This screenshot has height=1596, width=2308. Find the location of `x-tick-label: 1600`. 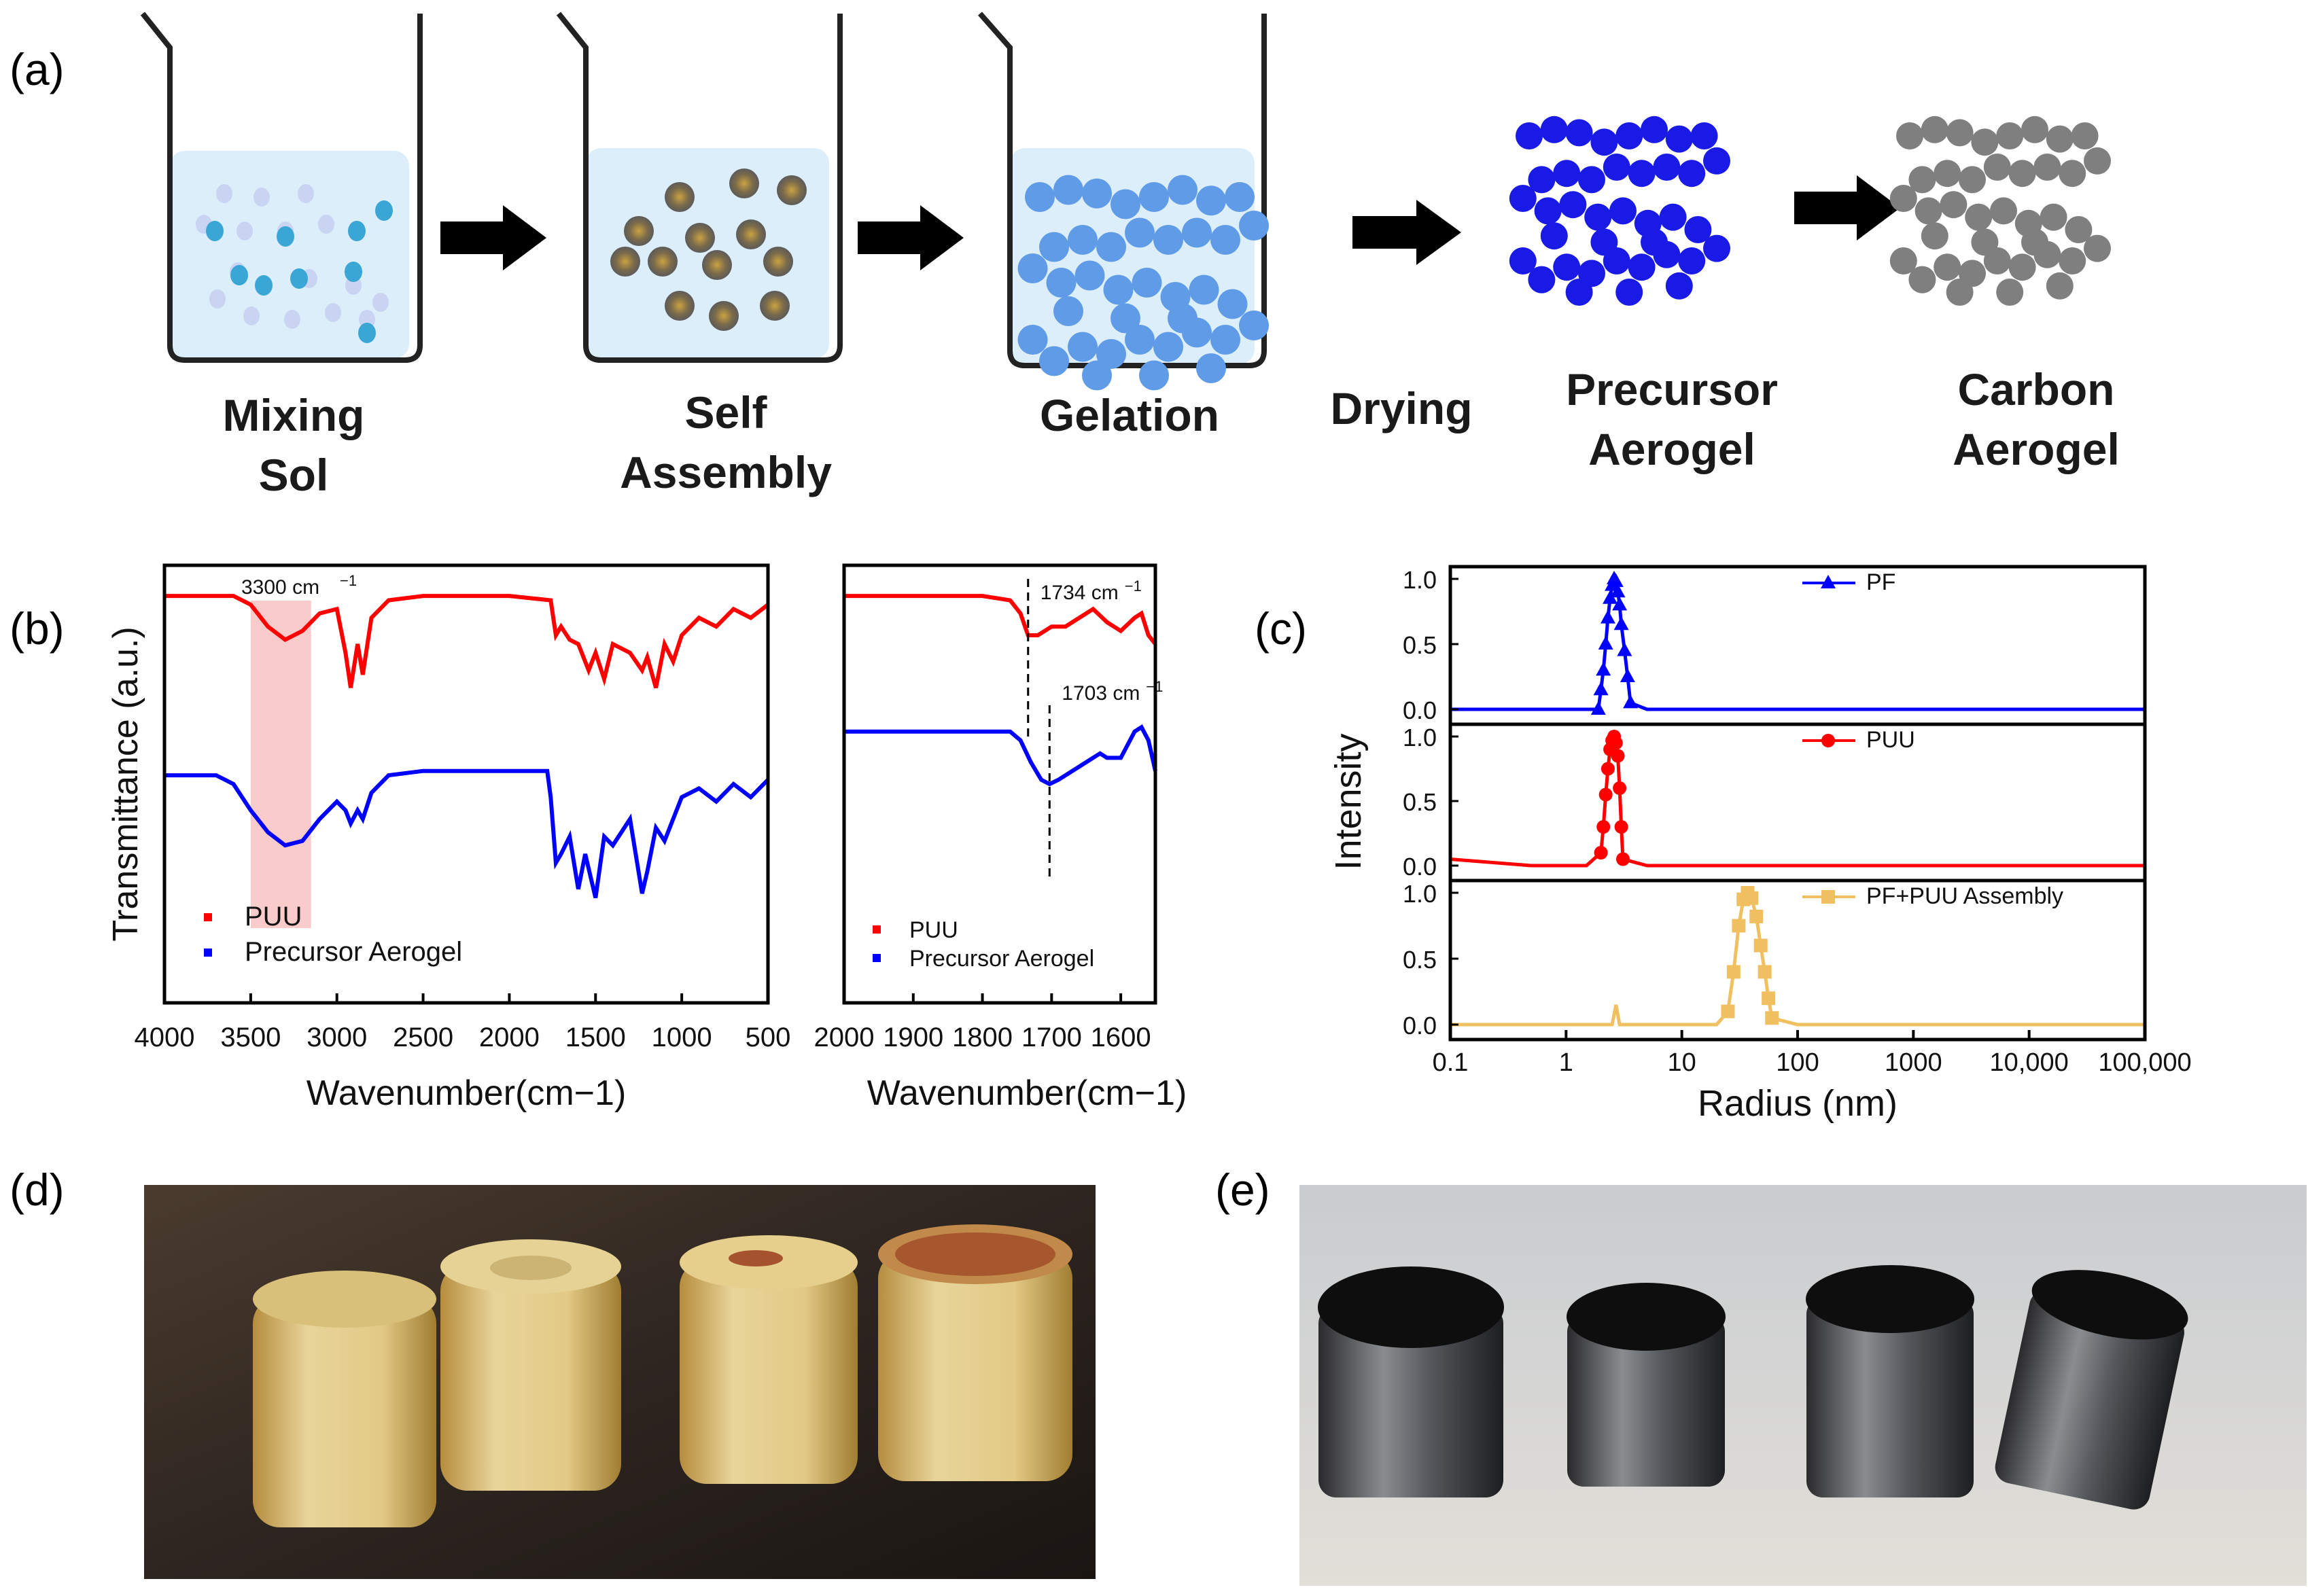

x-tick-label: 1600 is located at coordinates (1121, 1037).